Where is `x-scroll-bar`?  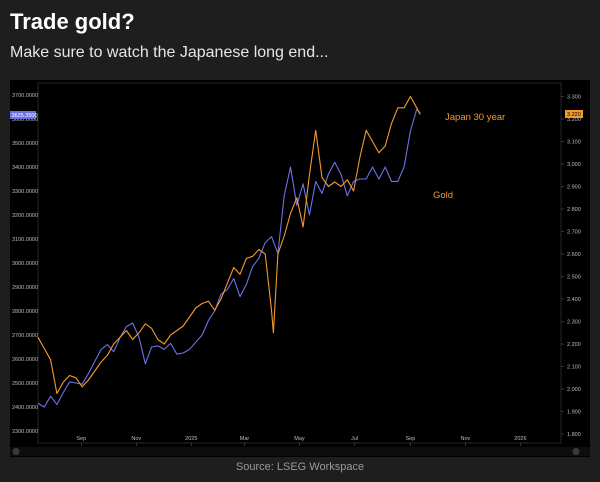
x-scroll-bar is located at coordinates (300, 451).